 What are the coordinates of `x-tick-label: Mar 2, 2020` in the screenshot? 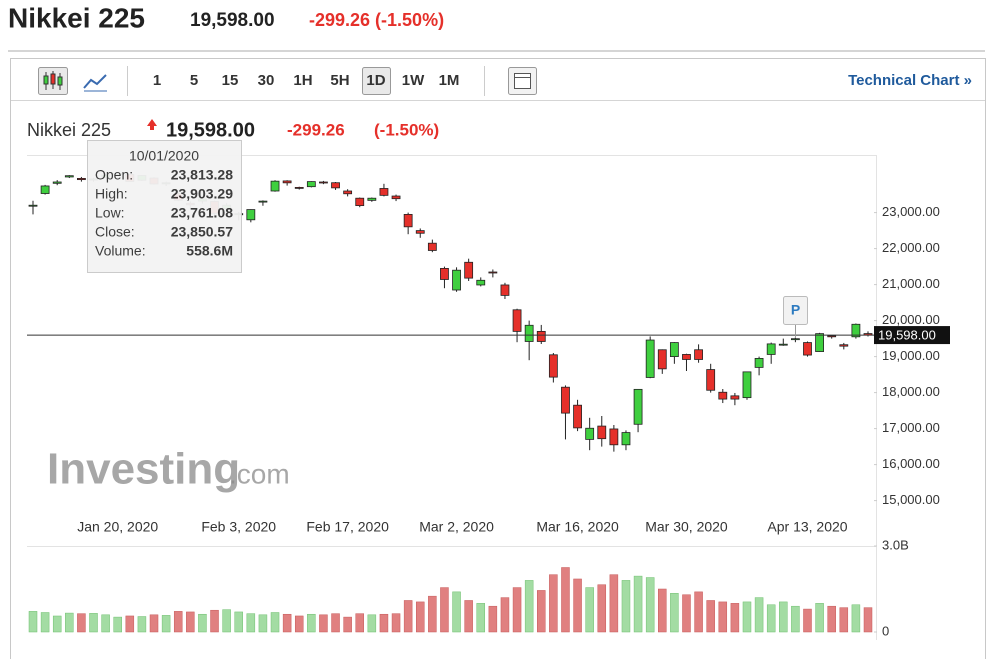 It's located at (456, 527).